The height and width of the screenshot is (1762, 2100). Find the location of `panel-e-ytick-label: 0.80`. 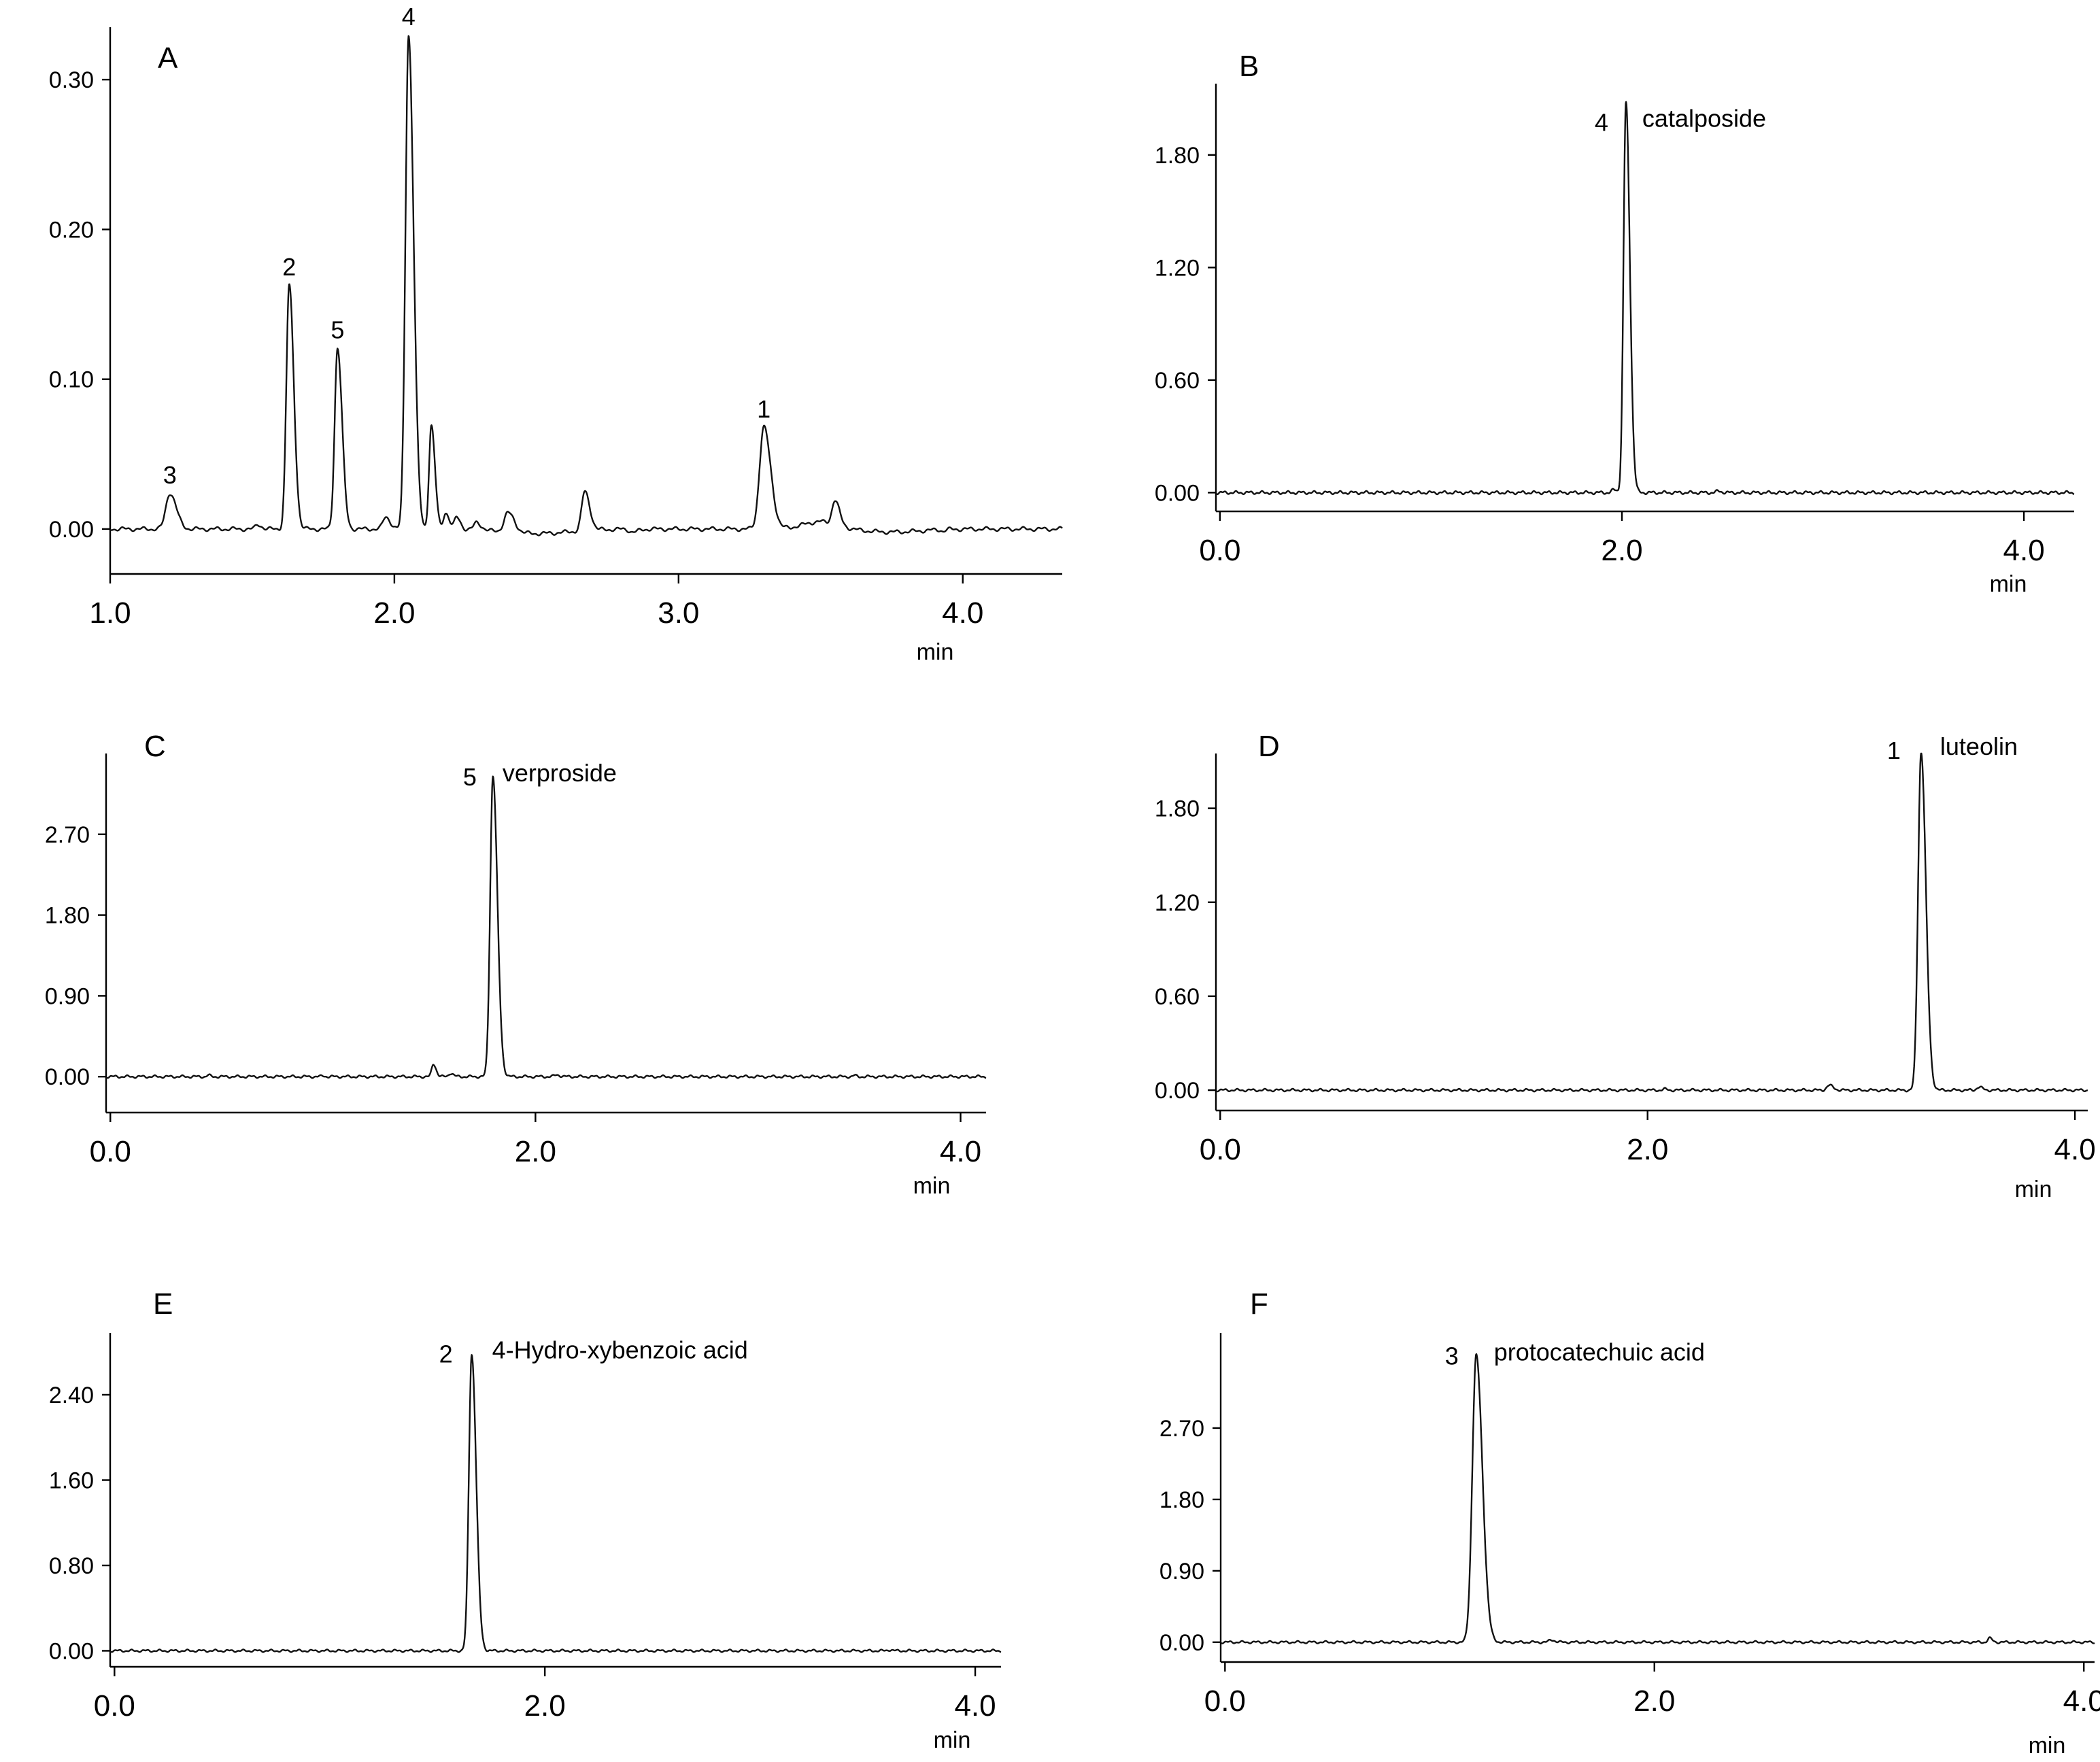

panel-e-ytick-label: 0.80 is located at coordinates (71, 1566).